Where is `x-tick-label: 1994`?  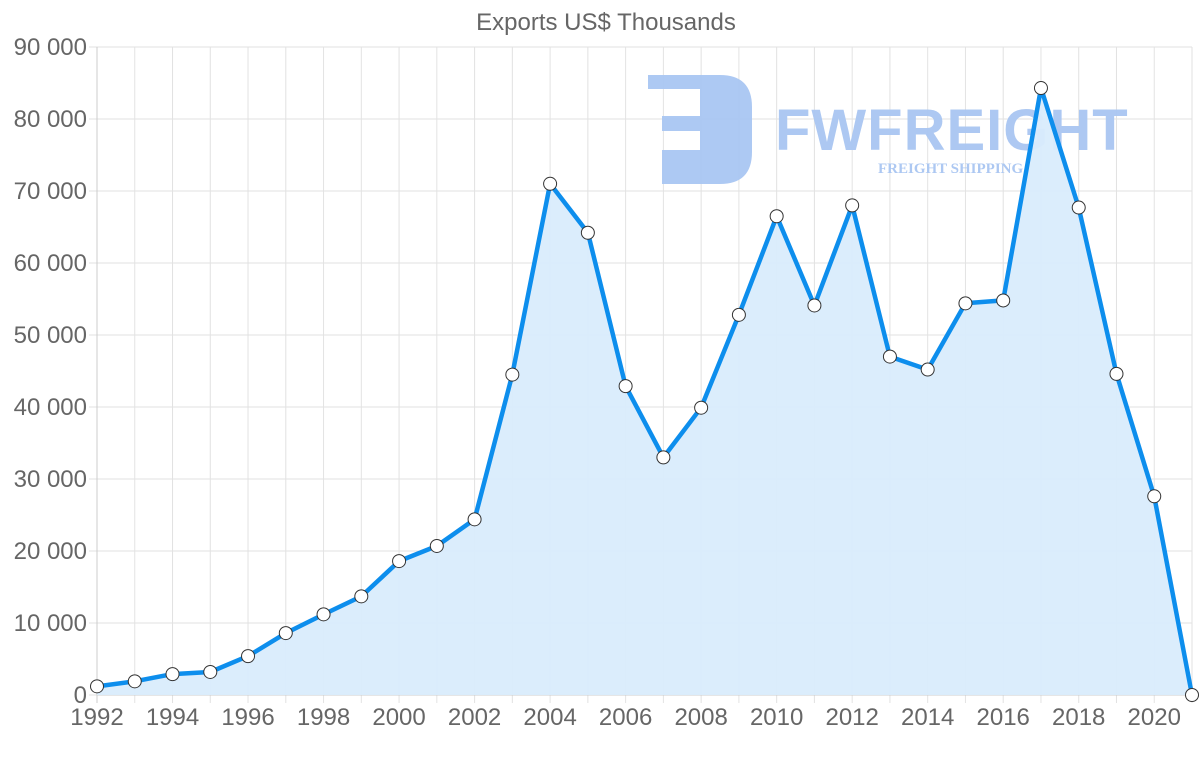 x-tick-label: 1994 is located at coordinates (172, 717).